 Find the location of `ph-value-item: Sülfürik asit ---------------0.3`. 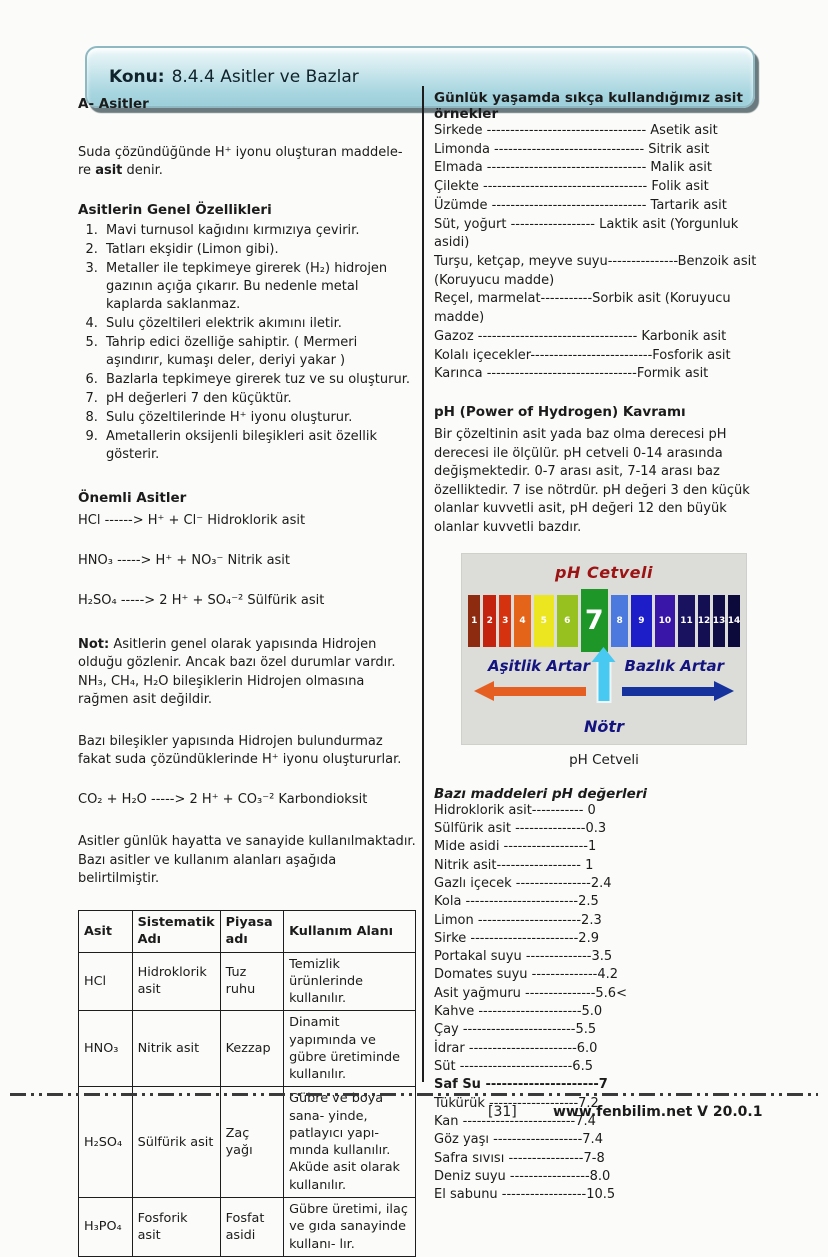

ph-value-item: Sülfürik asit ---------------0.3 is located at coordinates (520, 828).